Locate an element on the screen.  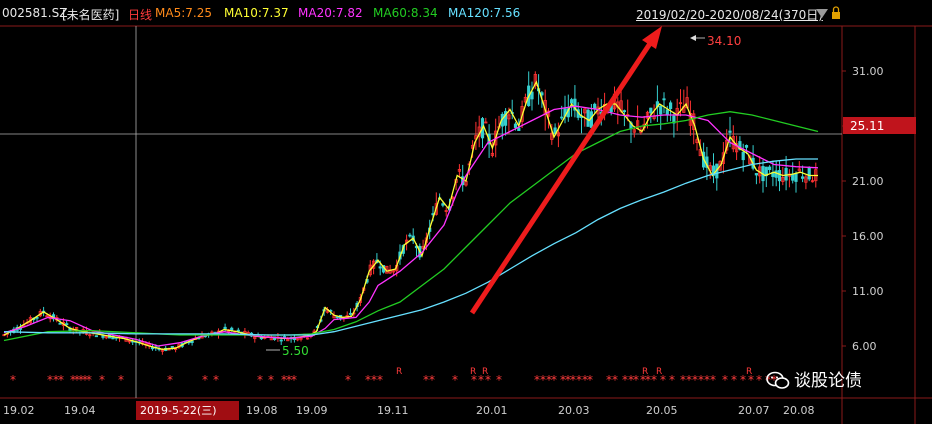
dropdown-icon is located at coordinates (822, 13).